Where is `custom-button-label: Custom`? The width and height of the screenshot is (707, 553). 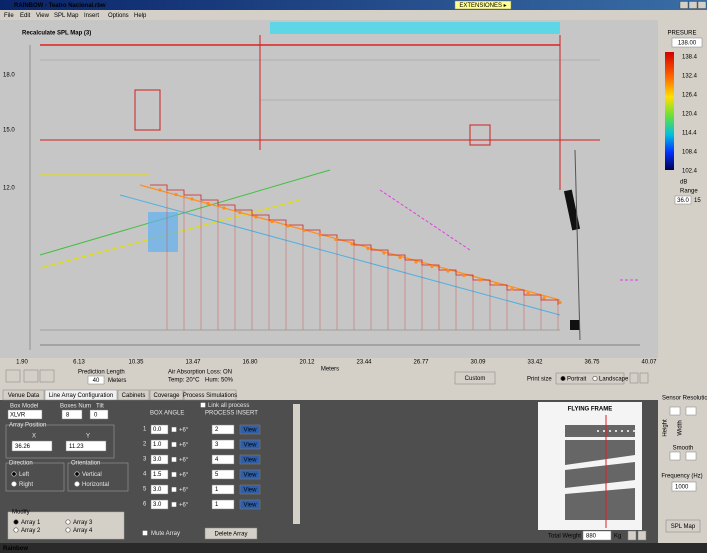
custom-button-label: Custom is located at coordinates (475, 379).